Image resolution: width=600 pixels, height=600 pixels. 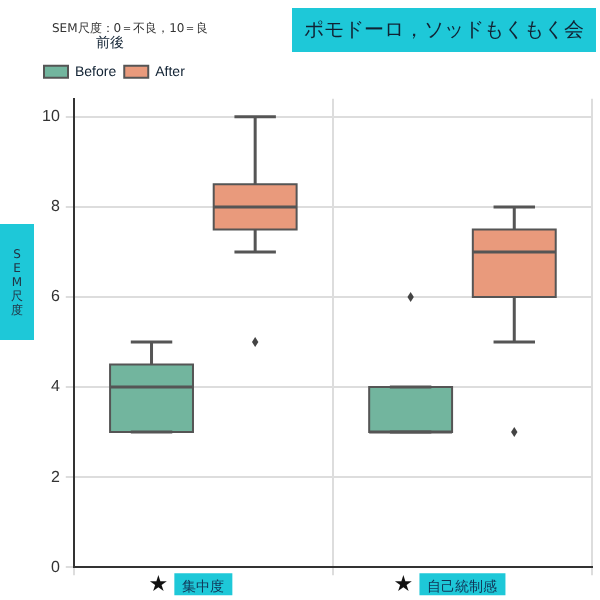 What do you see at coordinates (51, 116) in the screenshot?
I see `y-tick-label: 10` at bounding box center [51, 116].